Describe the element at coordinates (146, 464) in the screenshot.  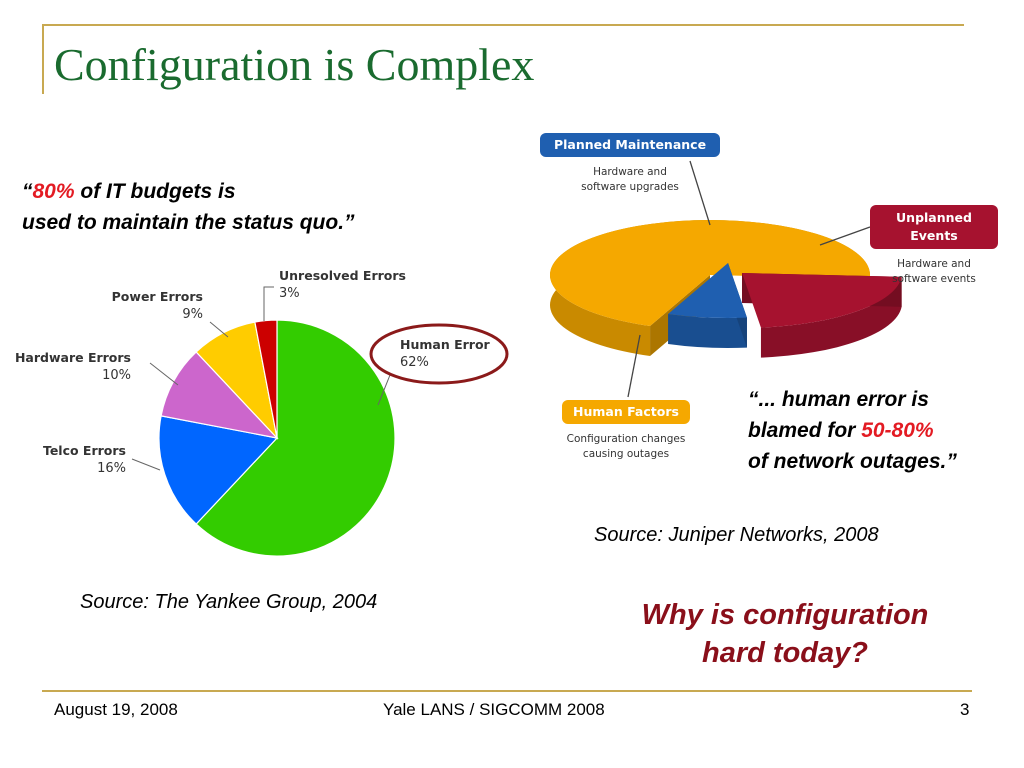
I see `leader-line-telco-errors` at that location.